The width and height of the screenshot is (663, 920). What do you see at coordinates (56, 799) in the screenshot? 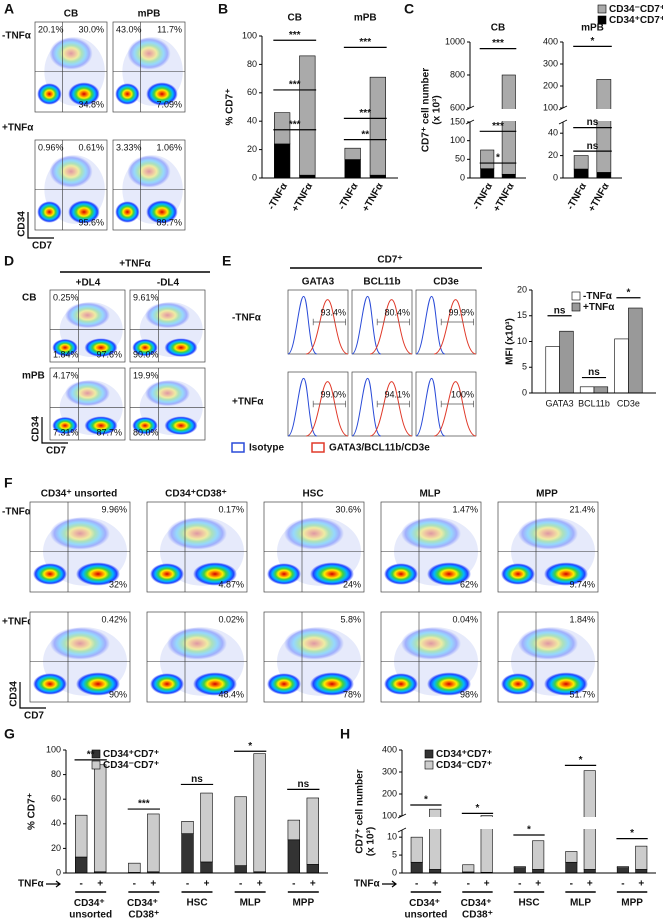
I see `y-tick-label: 60` at bounding box center [56, 799].